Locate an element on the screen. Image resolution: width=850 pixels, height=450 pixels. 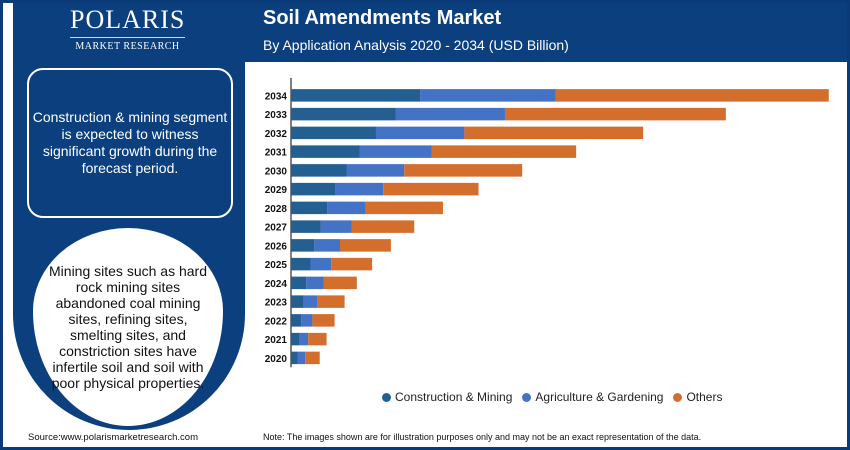
polaris-logo: POLARIS MARKET RESEARCH is located at coordinates (127, 29).